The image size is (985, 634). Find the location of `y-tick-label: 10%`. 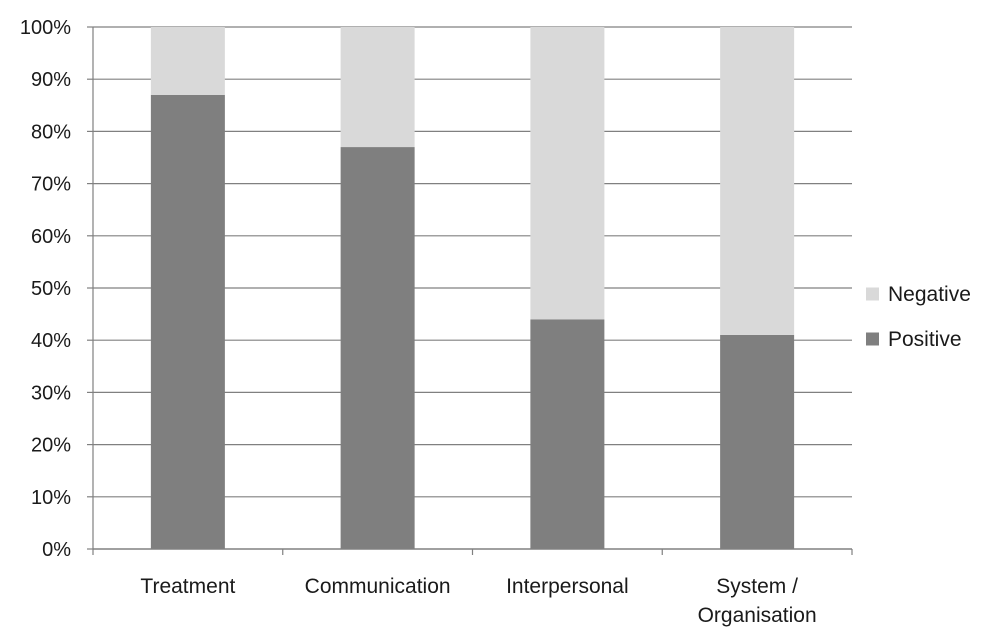

y-tick-label: 10% is located at coordinates (51, 498).